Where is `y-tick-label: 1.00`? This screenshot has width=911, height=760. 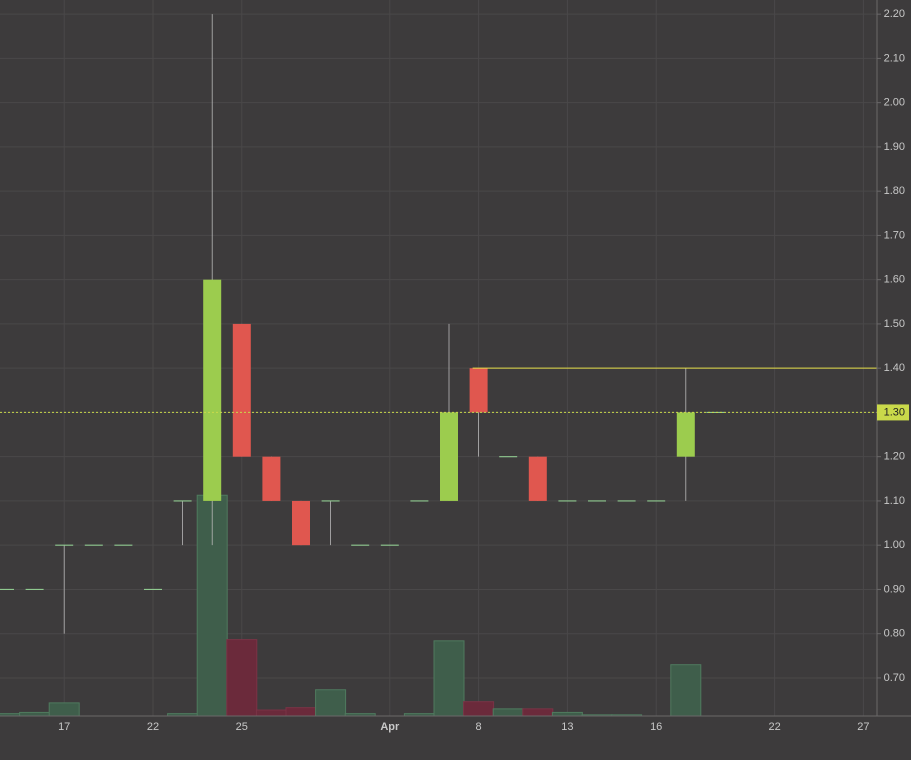 y-tick-label: 1.00 is located at coordinates (894, 545).